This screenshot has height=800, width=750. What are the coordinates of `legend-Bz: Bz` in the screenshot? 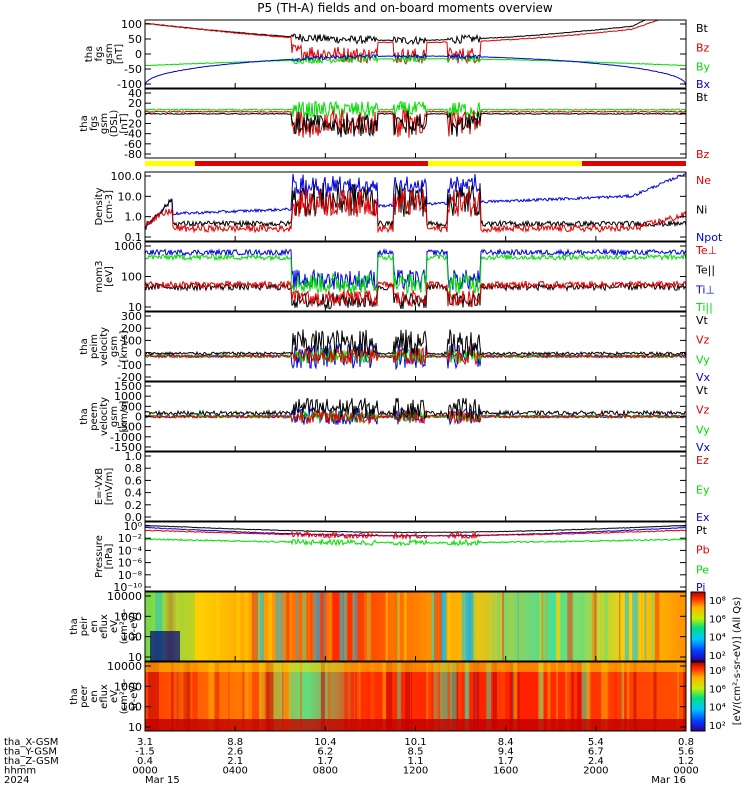 It's located at (703, 47).